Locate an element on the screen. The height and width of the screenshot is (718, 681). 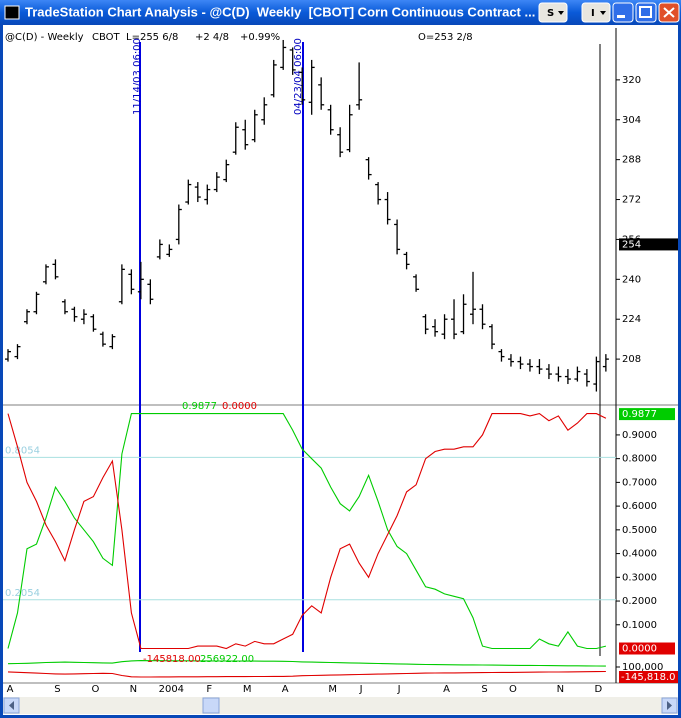
y-tick-label: 272 is located at coordinates (631, 200).